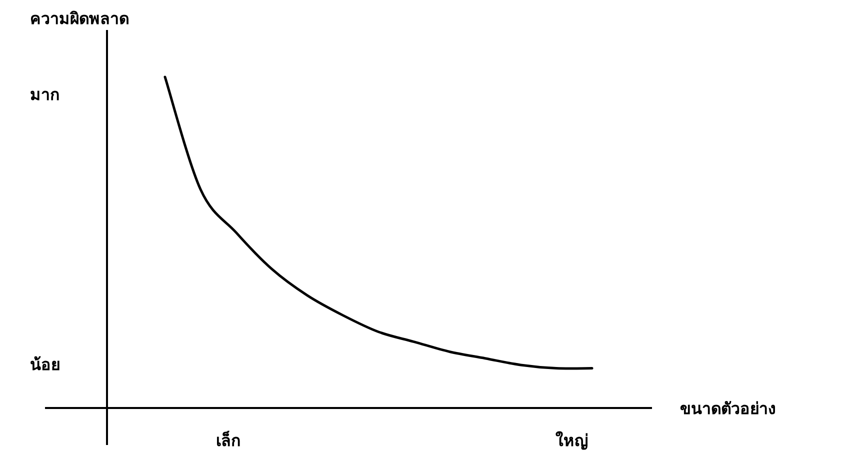  What do you see at coordinates (728, 409) in the screenshot?
I see `x-axis-title: ขนาดตัวอย่าง` at bounding box center [728, 409].